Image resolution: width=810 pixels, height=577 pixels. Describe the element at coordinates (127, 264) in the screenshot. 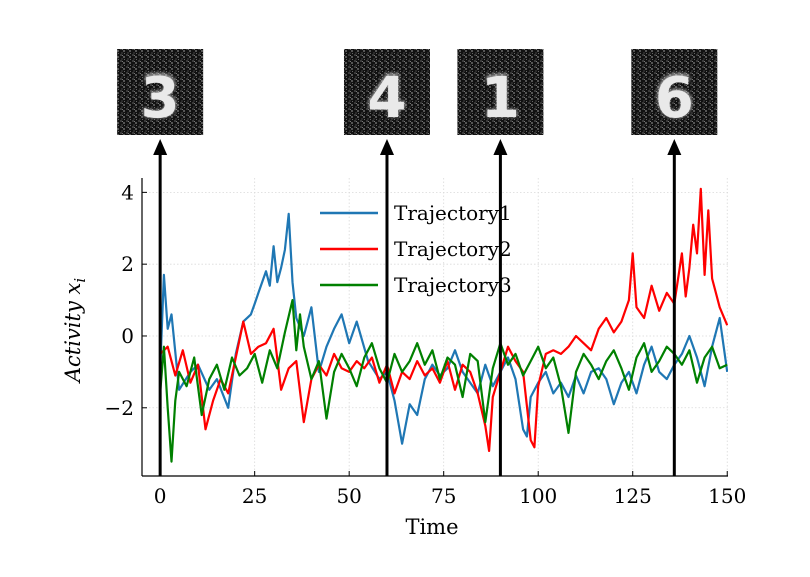

I see `y-tick-label: 2` at that location.